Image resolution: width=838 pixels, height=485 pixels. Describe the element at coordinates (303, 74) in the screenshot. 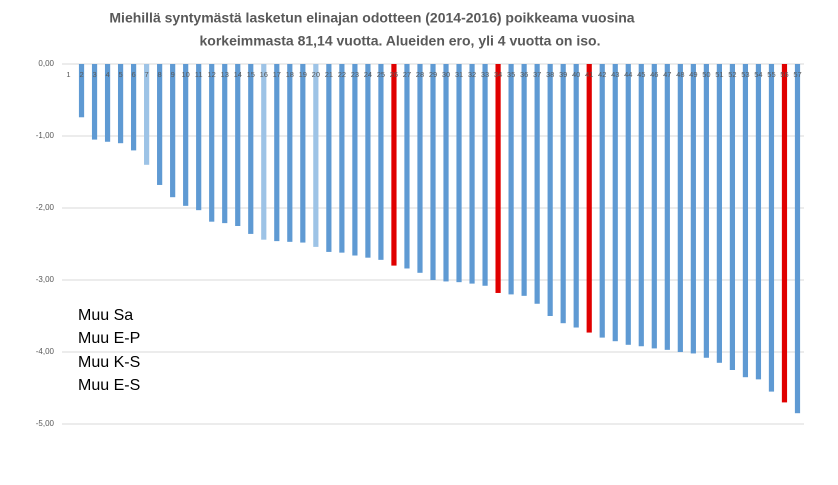

I see `x-tick-label: 19` at that location.